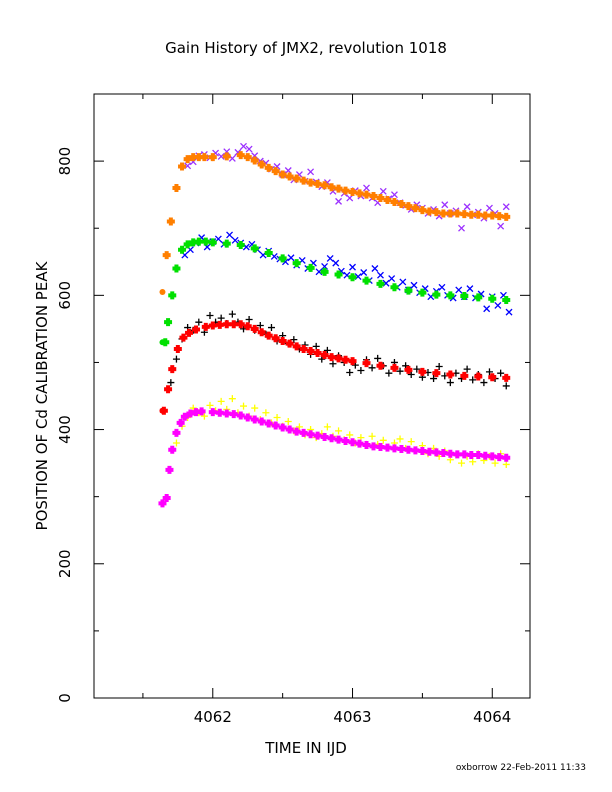  I want to click on x-tick-label: 4062, so click(213, 717).